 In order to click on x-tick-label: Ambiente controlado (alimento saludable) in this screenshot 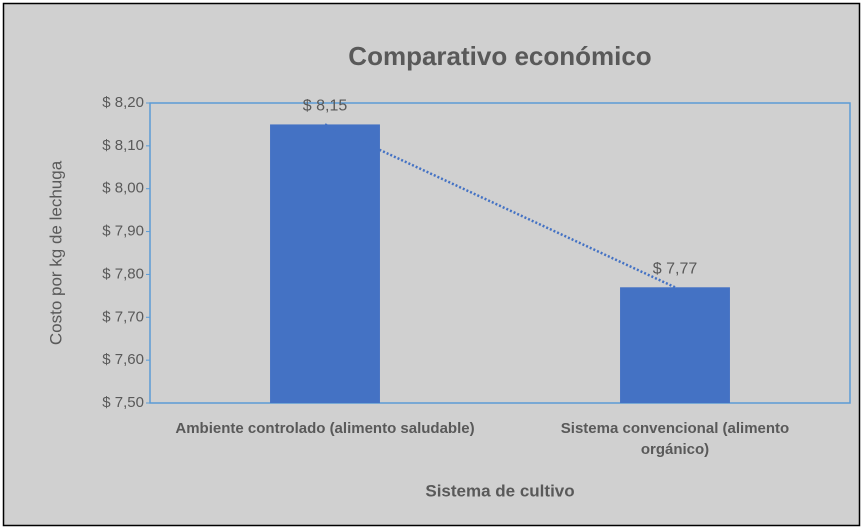, I will do `click(325, 428)`.